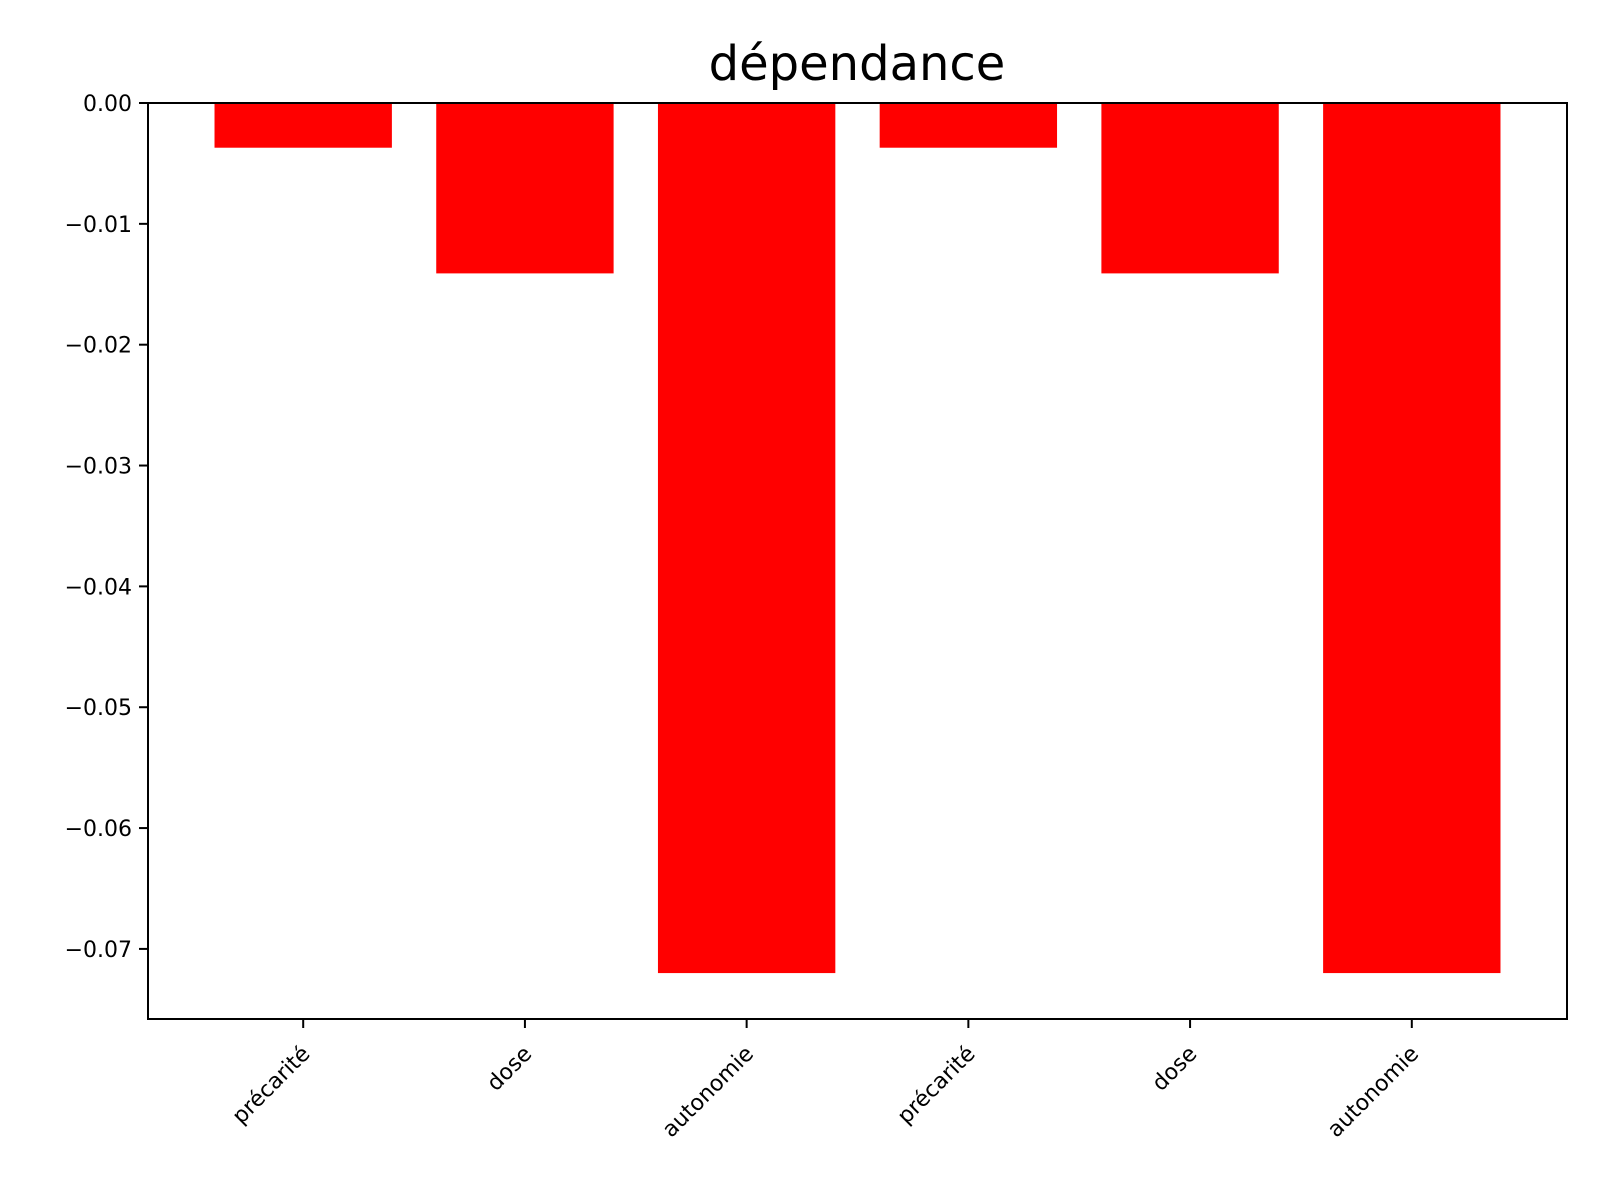 This screenshot has height=1200, width=1600. Describe the element at coordinates (107, 104) in the screenshot. I see `y-tick-label: 0.00` at that location.